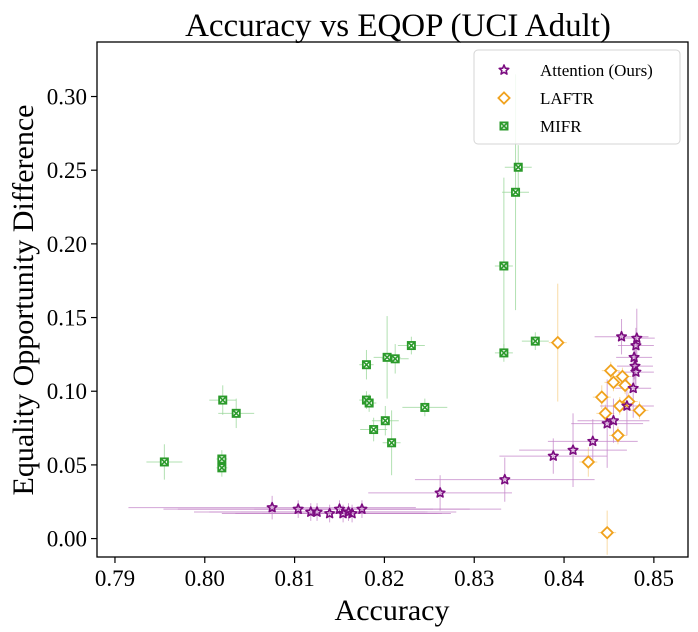  I want to click on y-axis-ticks: 0.00 0.05 0.10 0.15 0.20 0.25 0.30, so click(72, 318).